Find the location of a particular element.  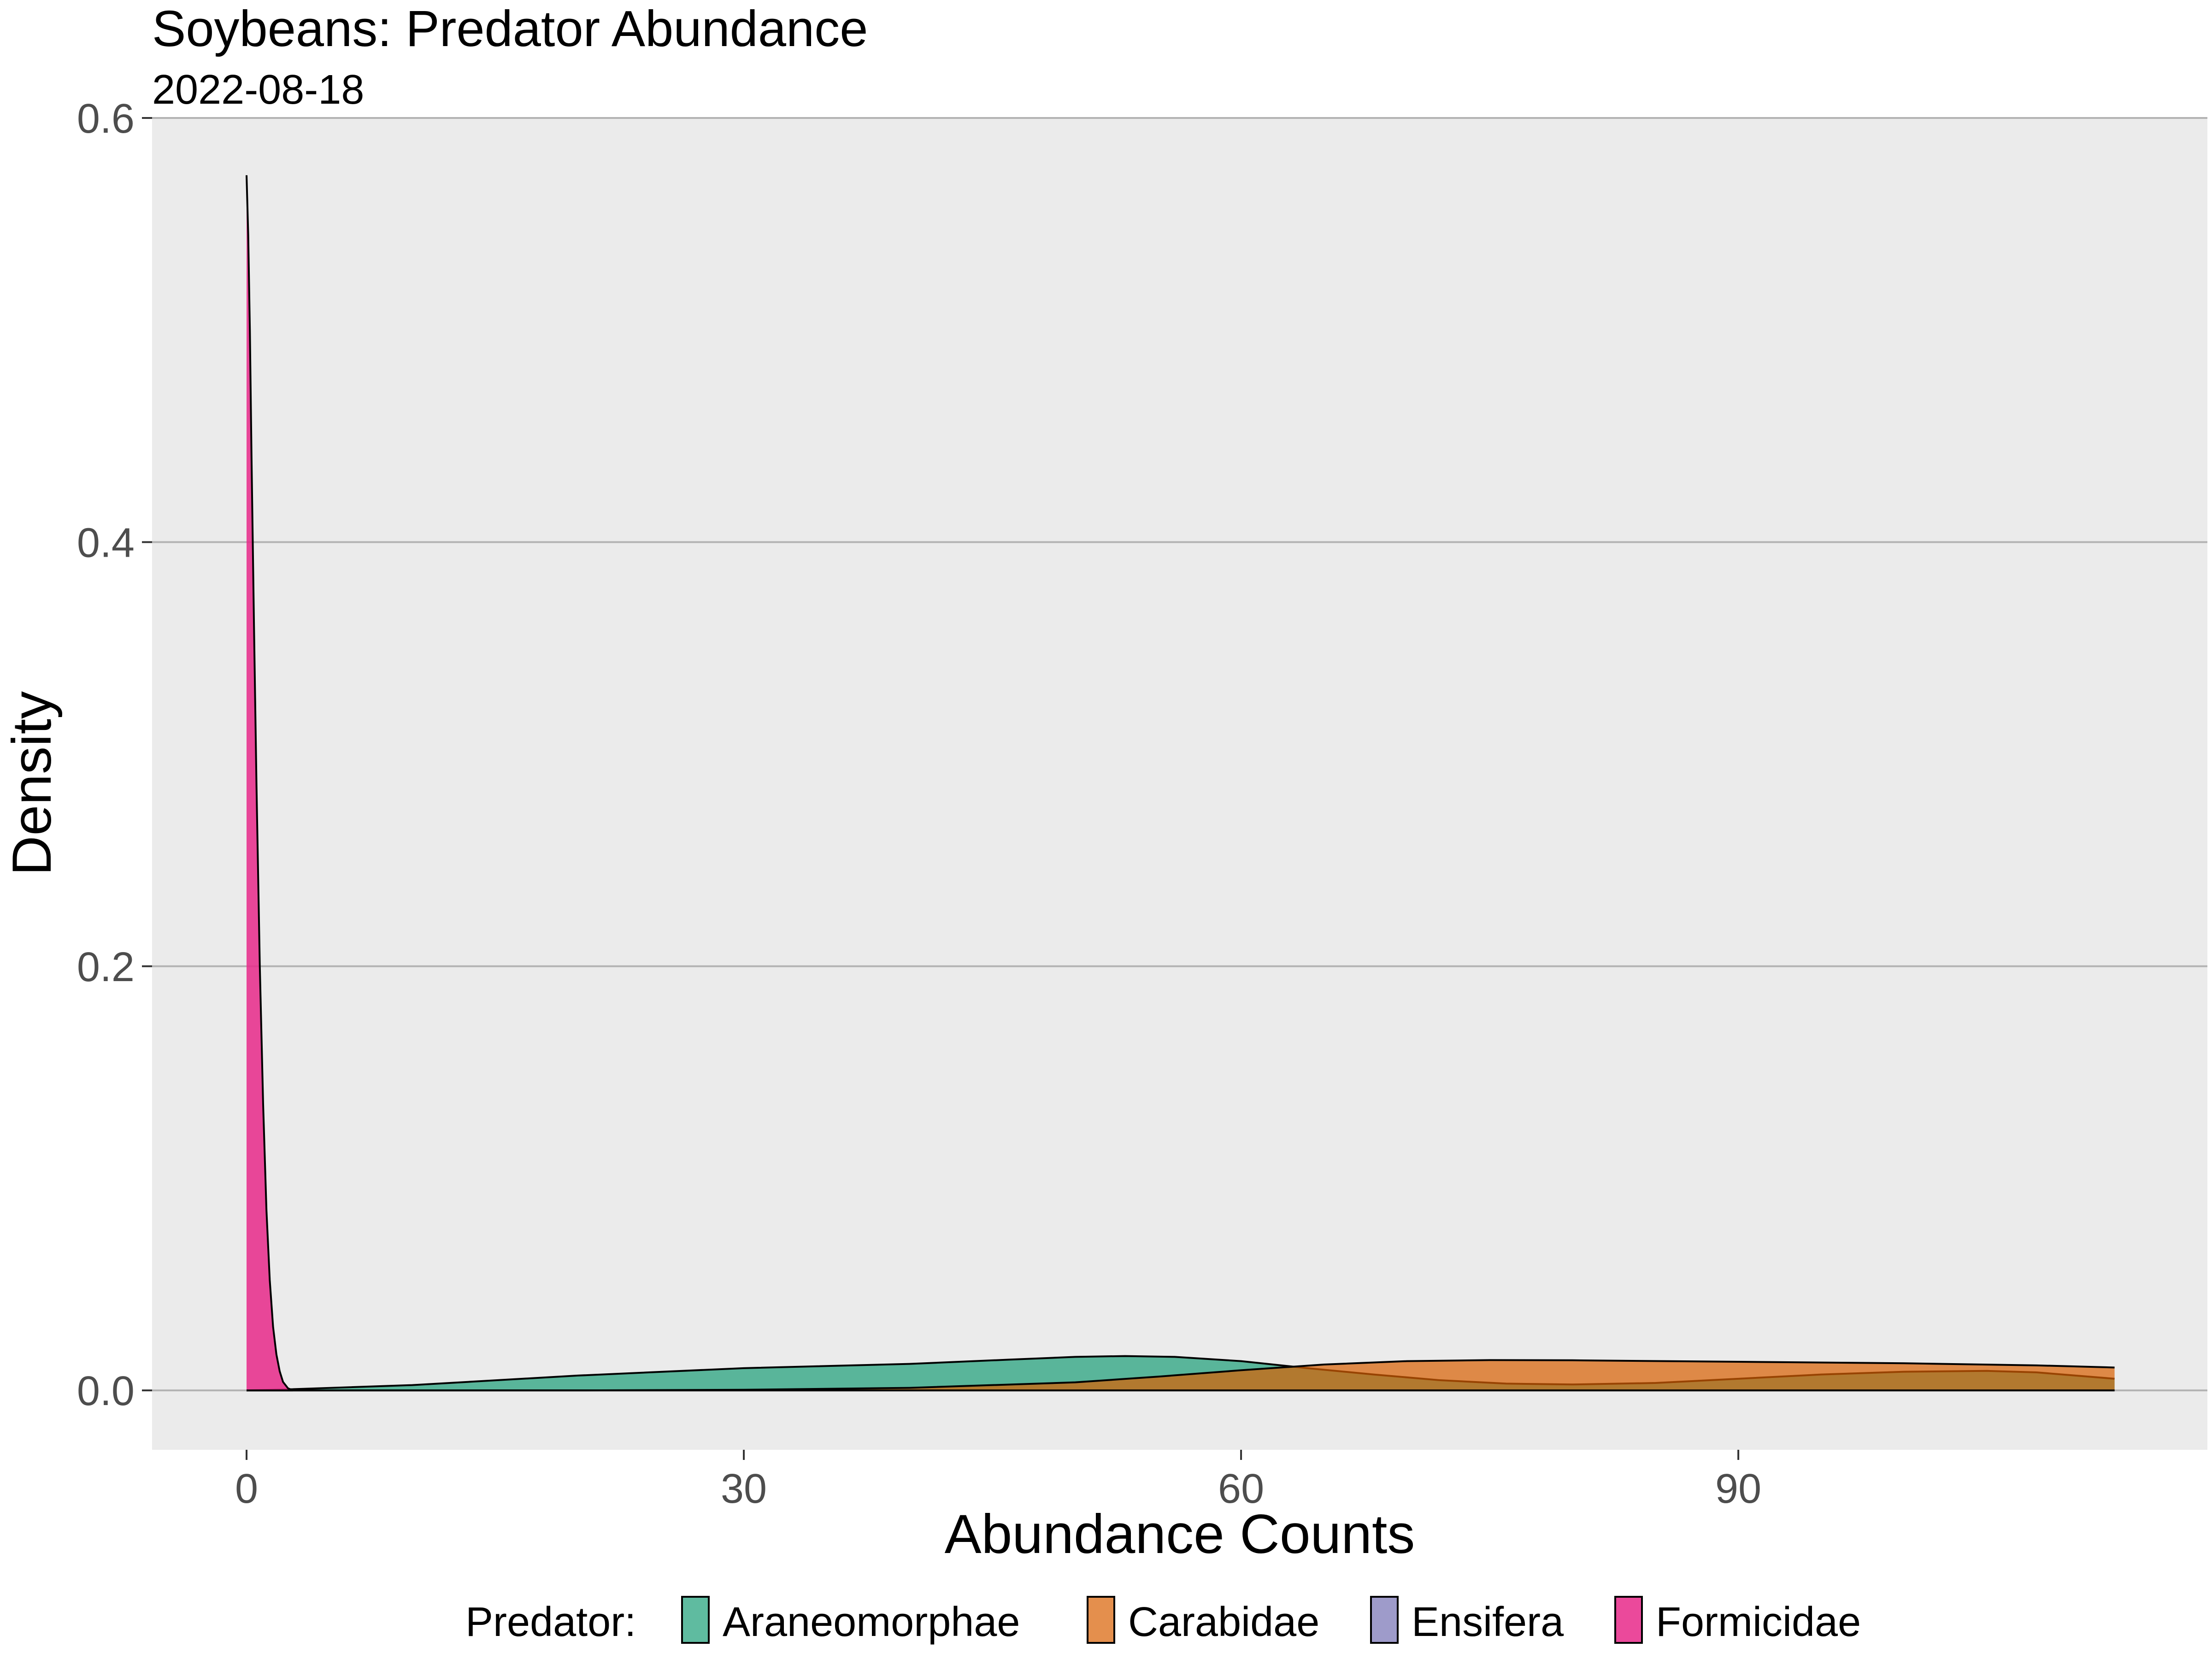

x-tick-label-0: 0 is located at coordinates (246, 1489).